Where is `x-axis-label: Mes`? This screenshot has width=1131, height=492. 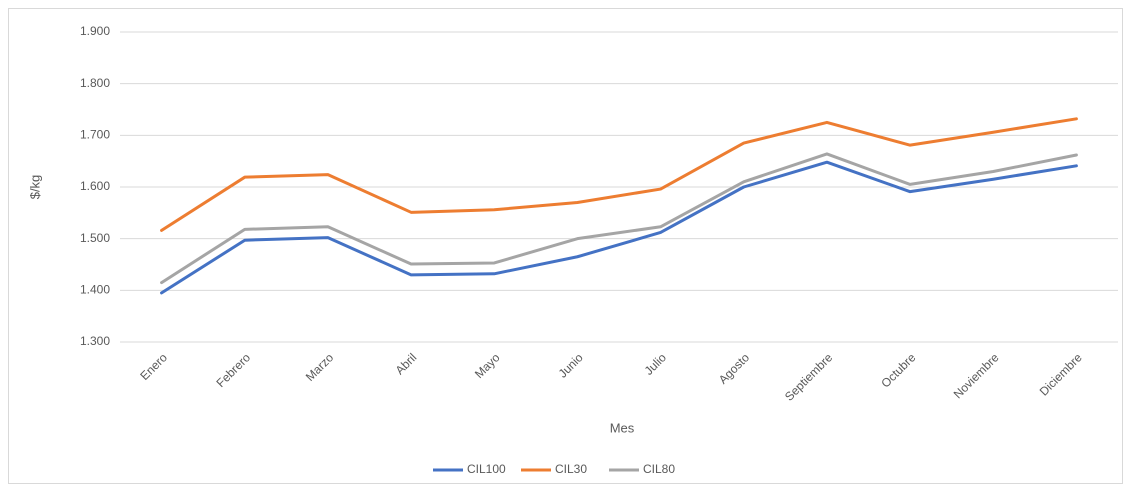 x-axis-label: Mes is located at coordinates (622, 427).